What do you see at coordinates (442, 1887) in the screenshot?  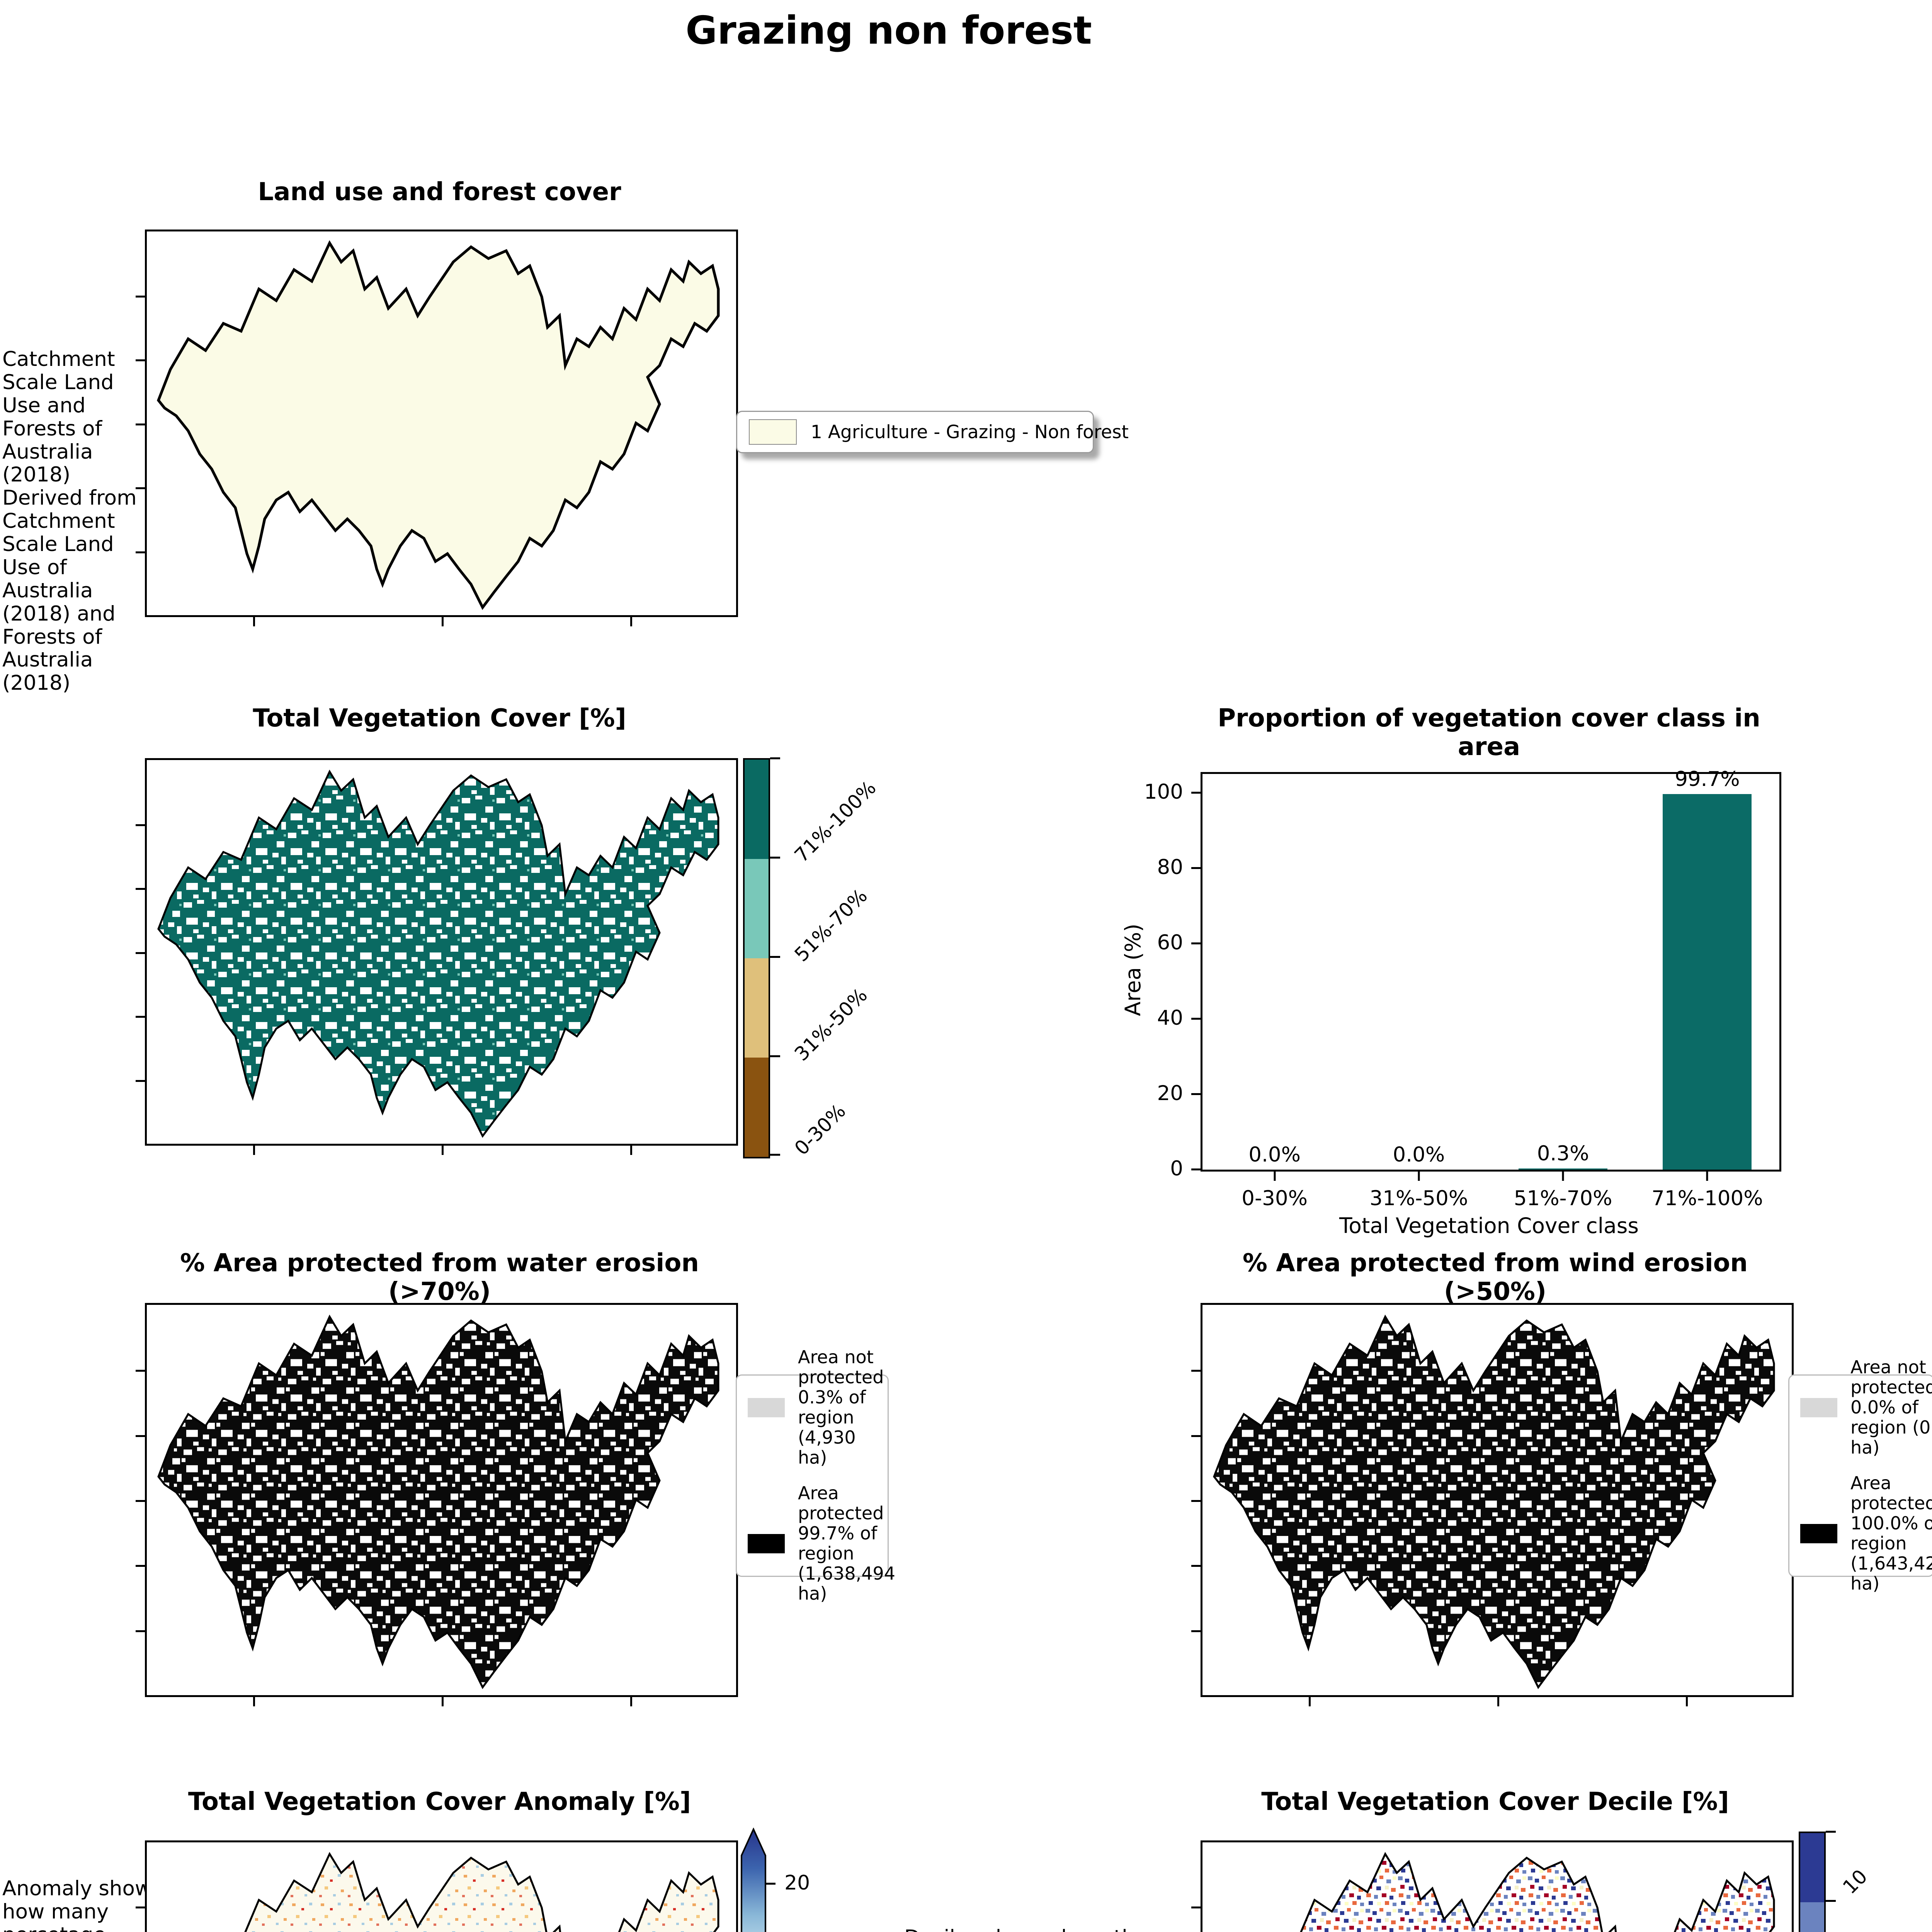 I see `anomaly-map-svg` at bounding box center [442, 1887].